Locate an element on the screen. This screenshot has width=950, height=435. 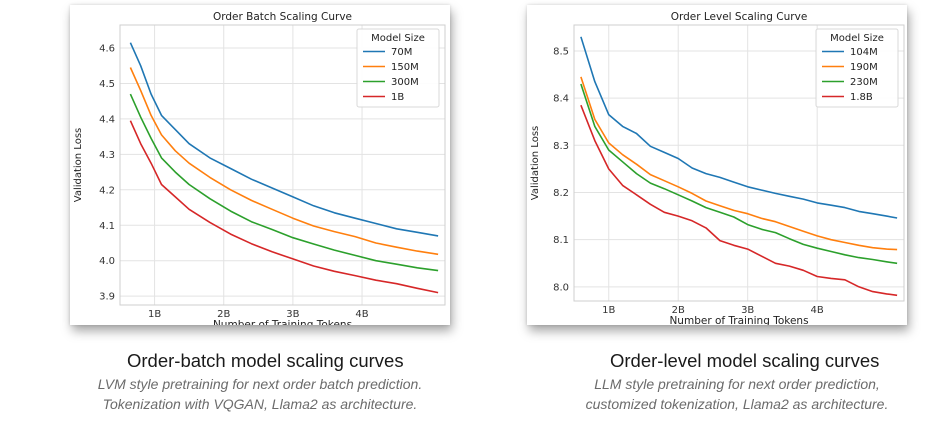
series-line-70m is located at coordinates (284, 139).